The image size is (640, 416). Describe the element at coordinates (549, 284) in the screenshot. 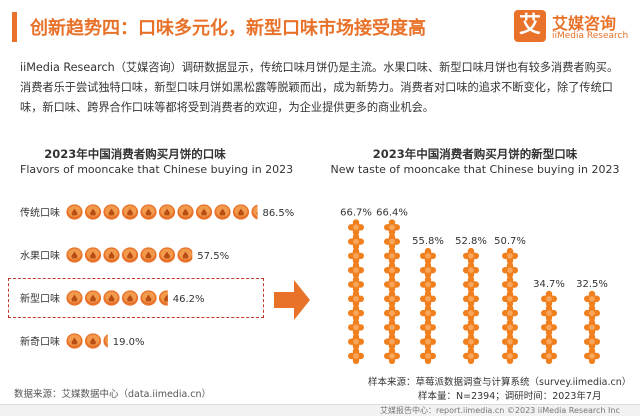

I see `right-value-label: 34.7%` at that location.